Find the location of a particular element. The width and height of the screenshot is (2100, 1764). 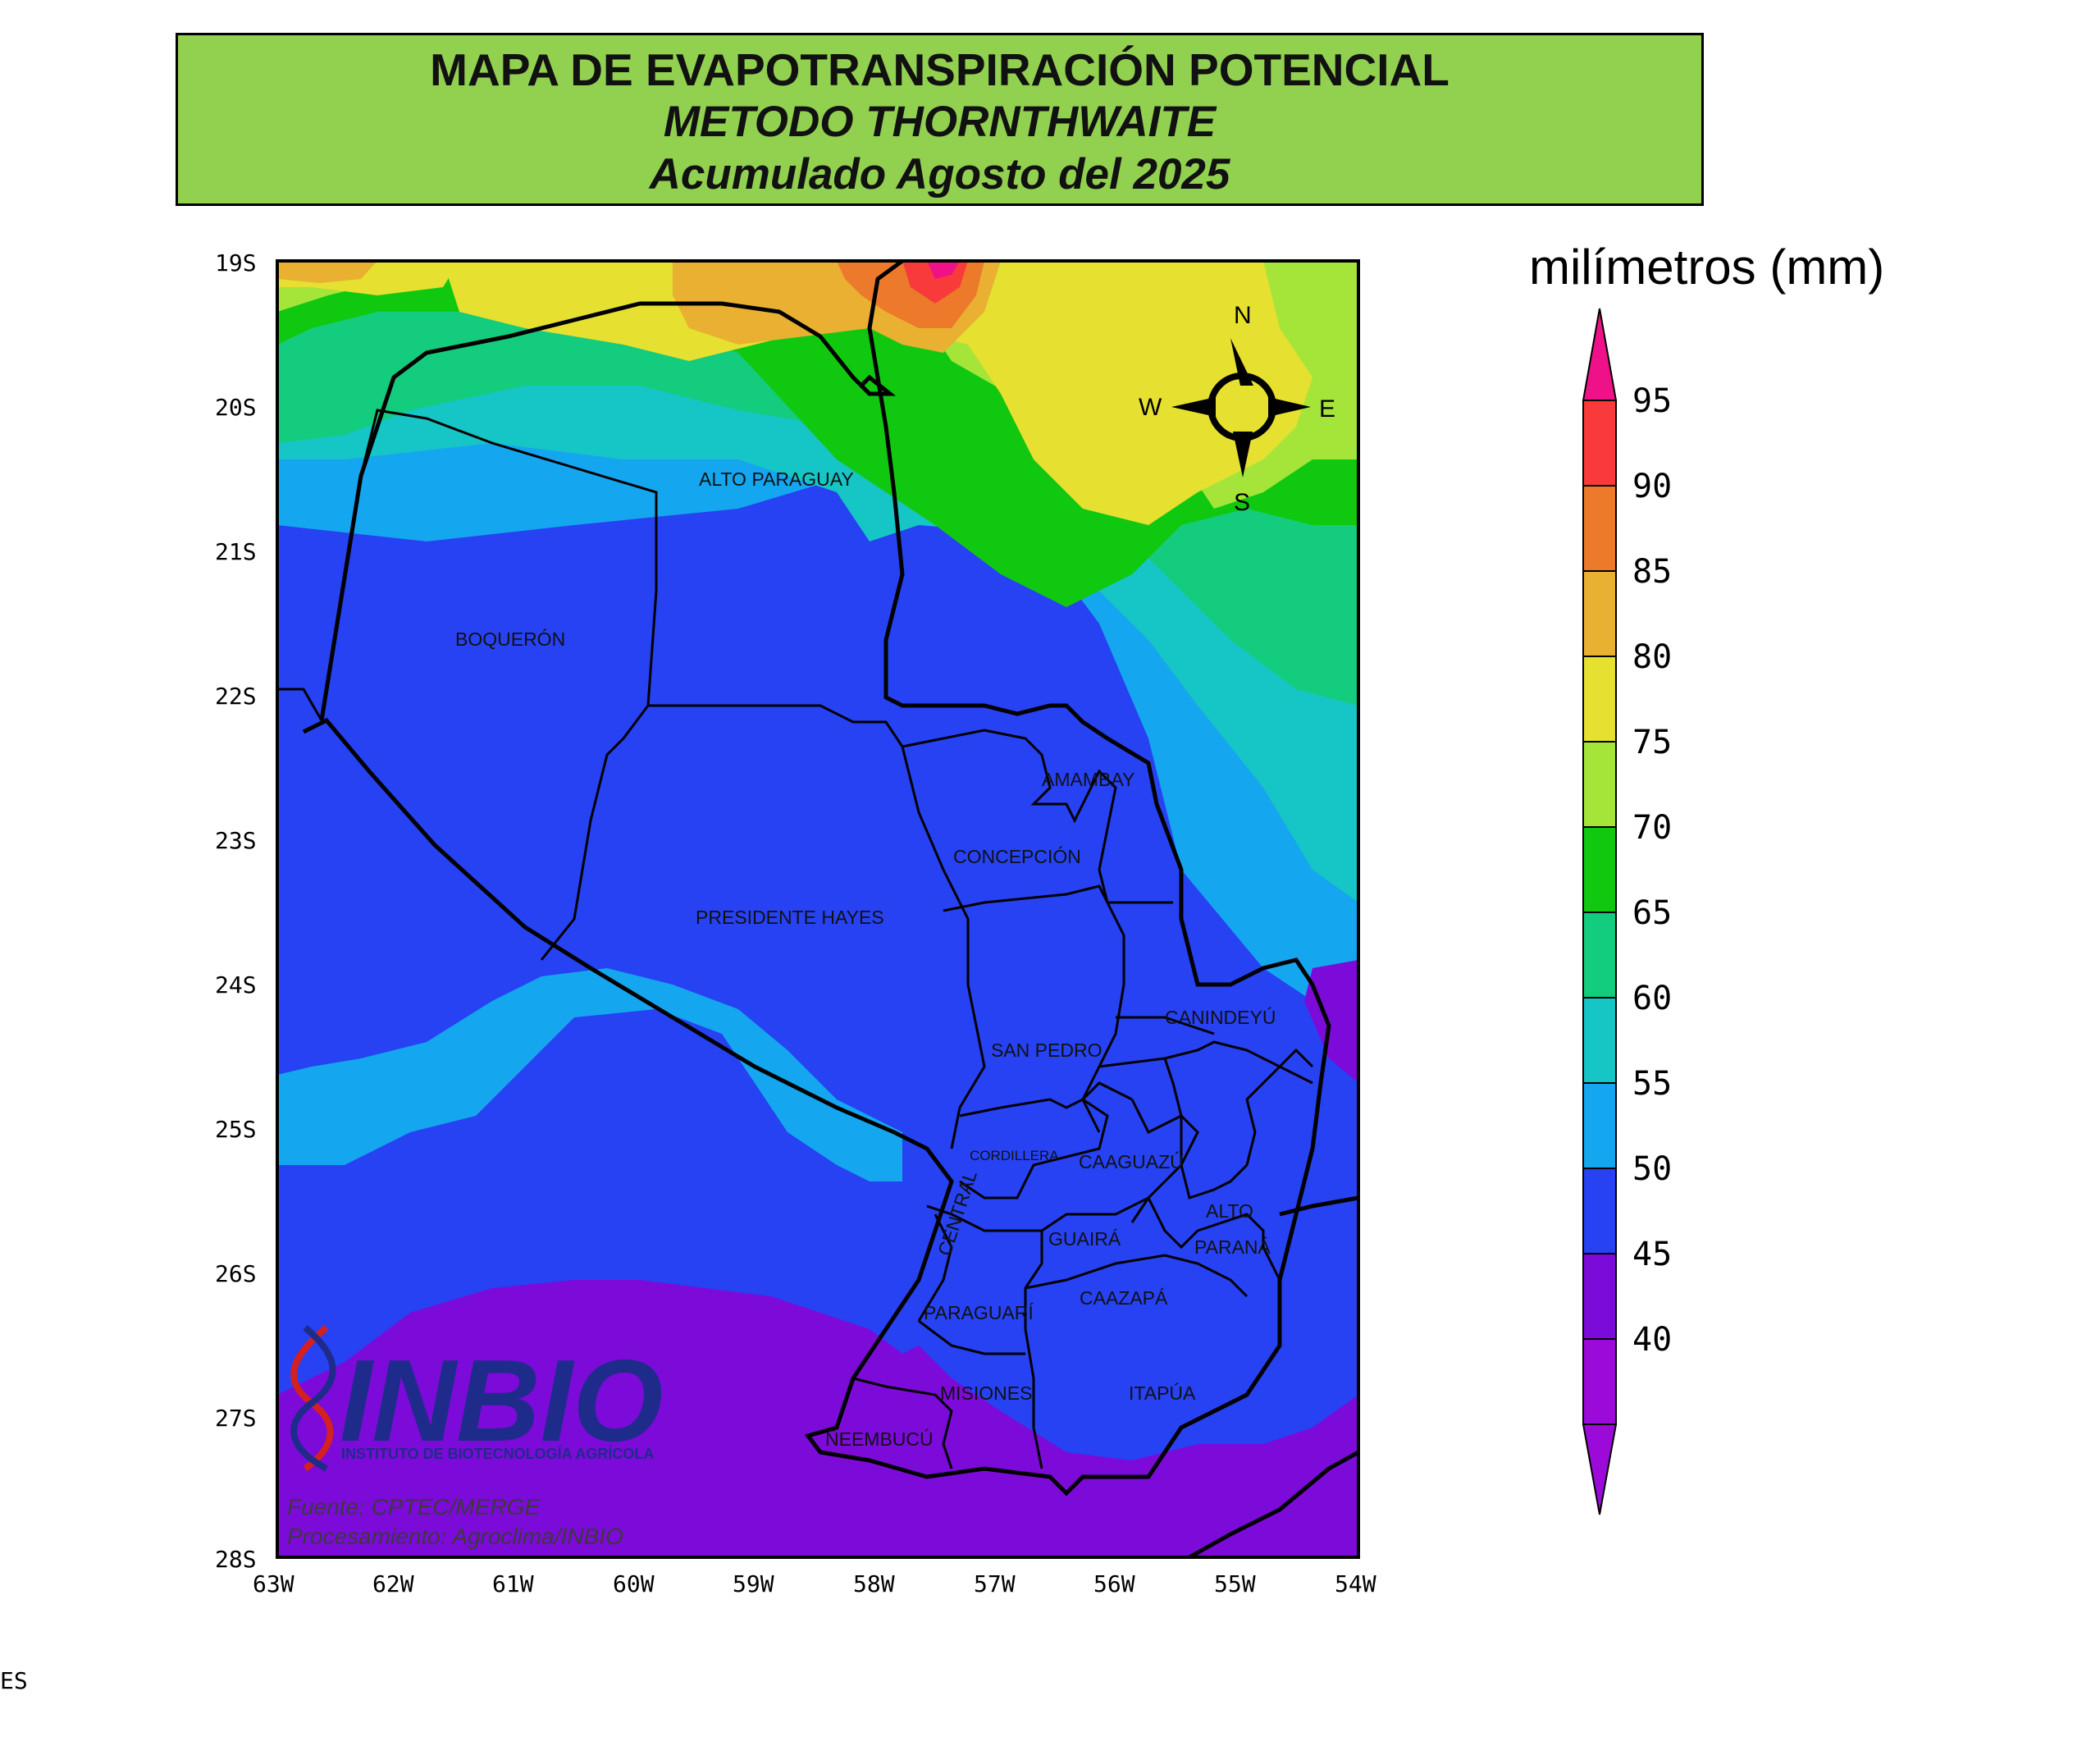

lat-label: 28S is located at coordinates (236, 1559).